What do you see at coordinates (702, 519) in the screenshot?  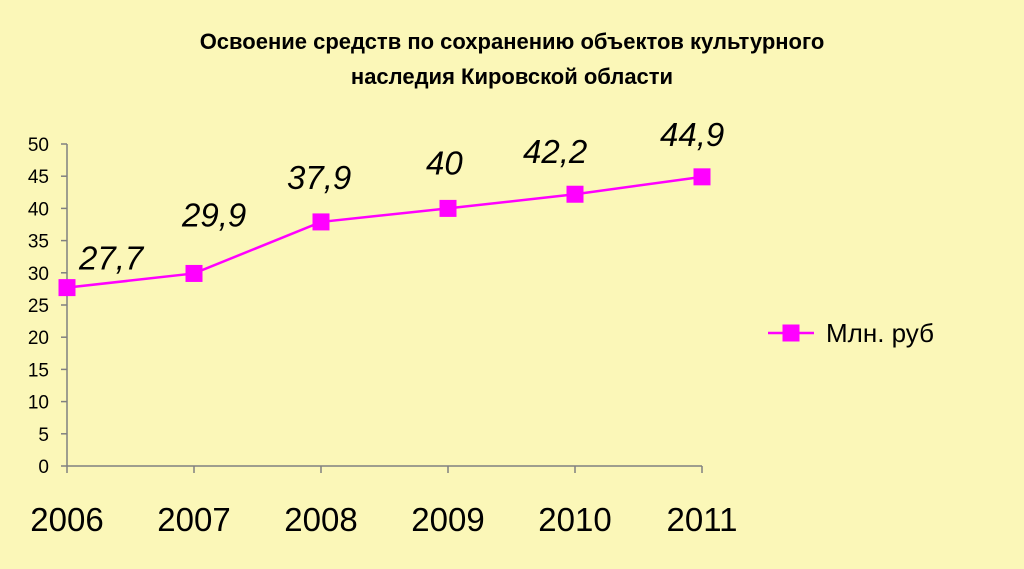 I see `x-tick-label: 2011` at bounding box center [702, 519].